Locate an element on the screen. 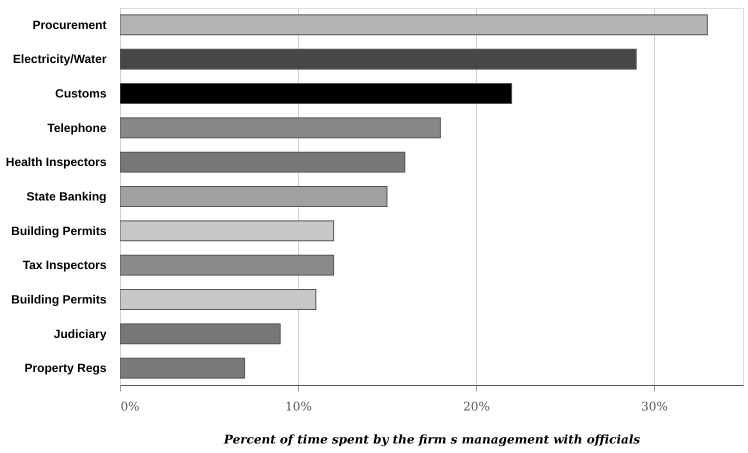 Image resolution: width=748 pixels, height=453 pixels. x-tick-label: 0% is located at coordinates (130, 407).